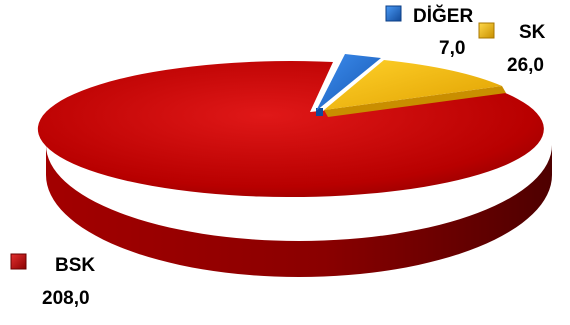 This screenshot has width=570, height=325. What do you see at coordinates (512, 49) in the screenshot?
I see `label-sk: SK 26,0` at bounding box center [512, 49].